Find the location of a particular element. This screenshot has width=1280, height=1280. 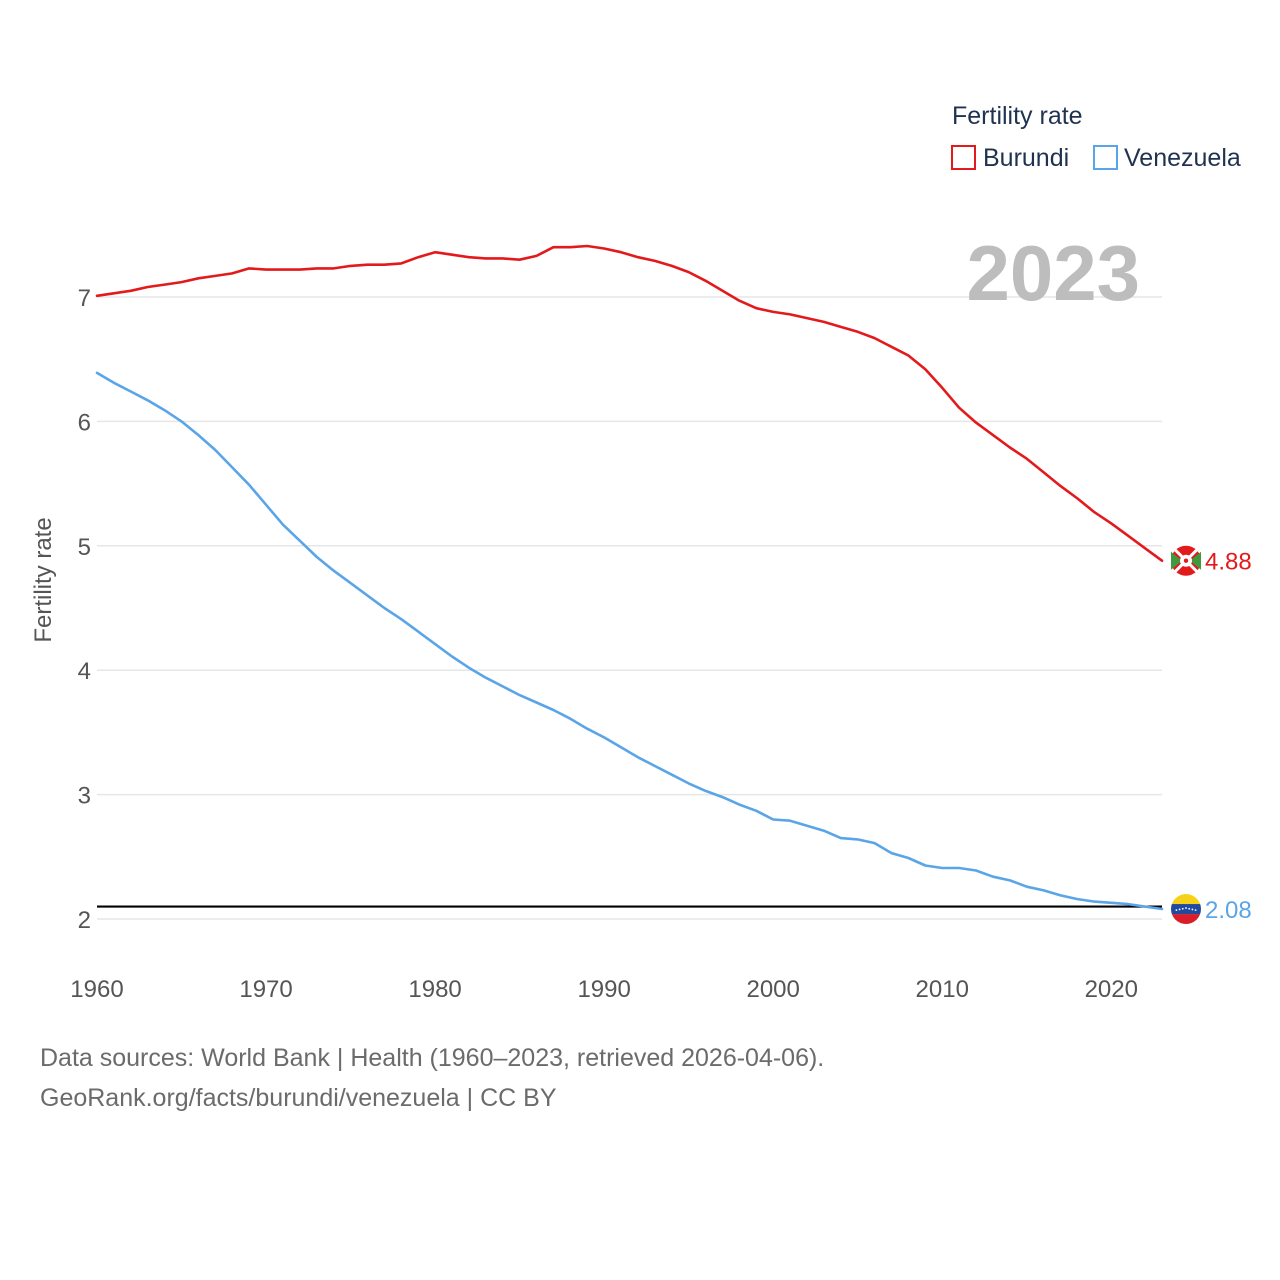

end-value-burundi: 4.88 is located at coordinates (1228, 562).